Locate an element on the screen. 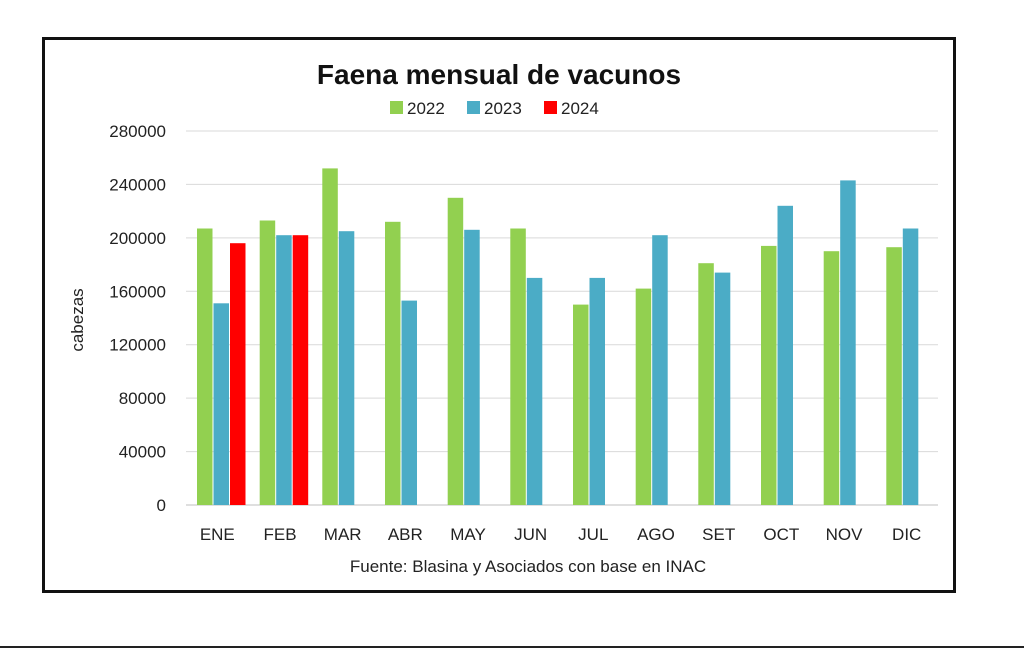 The image size is (1024, 652). y-tick-label: 40000 is located at coordinates (142, 452).